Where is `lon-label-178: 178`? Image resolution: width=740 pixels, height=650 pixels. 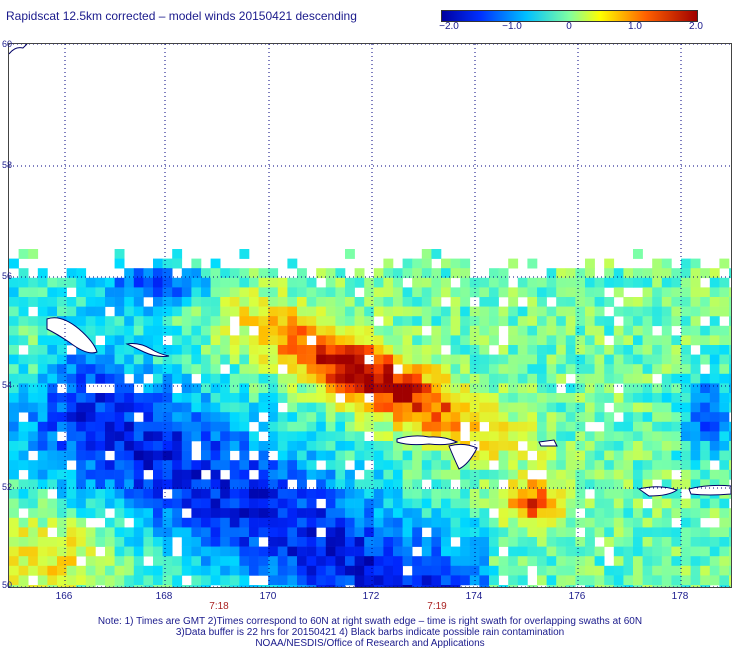
lon-label-178: 178 is located at coordinates (680, 596).